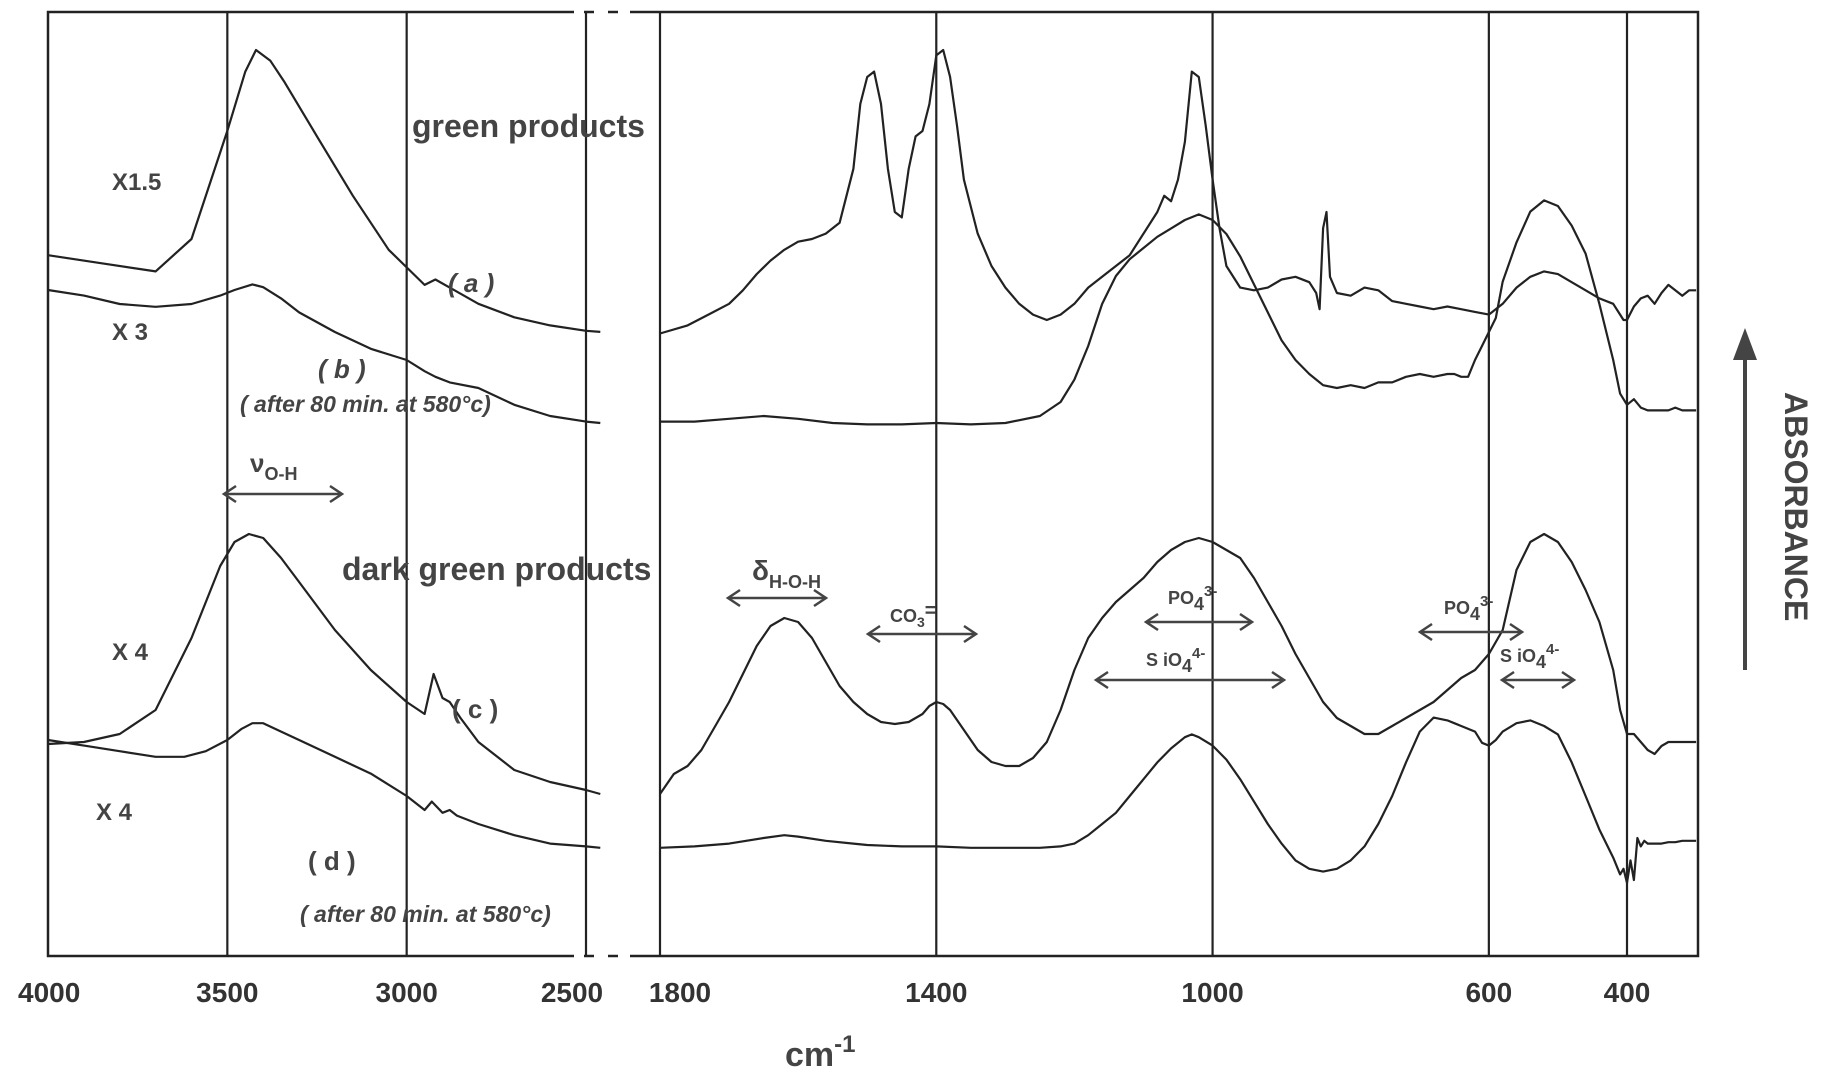 The image size is (1848, 1072). What do you see at coordinates (273, 466) in the screenshot?
I see `svg-text: νO-H` at bounding box center [273, 466].